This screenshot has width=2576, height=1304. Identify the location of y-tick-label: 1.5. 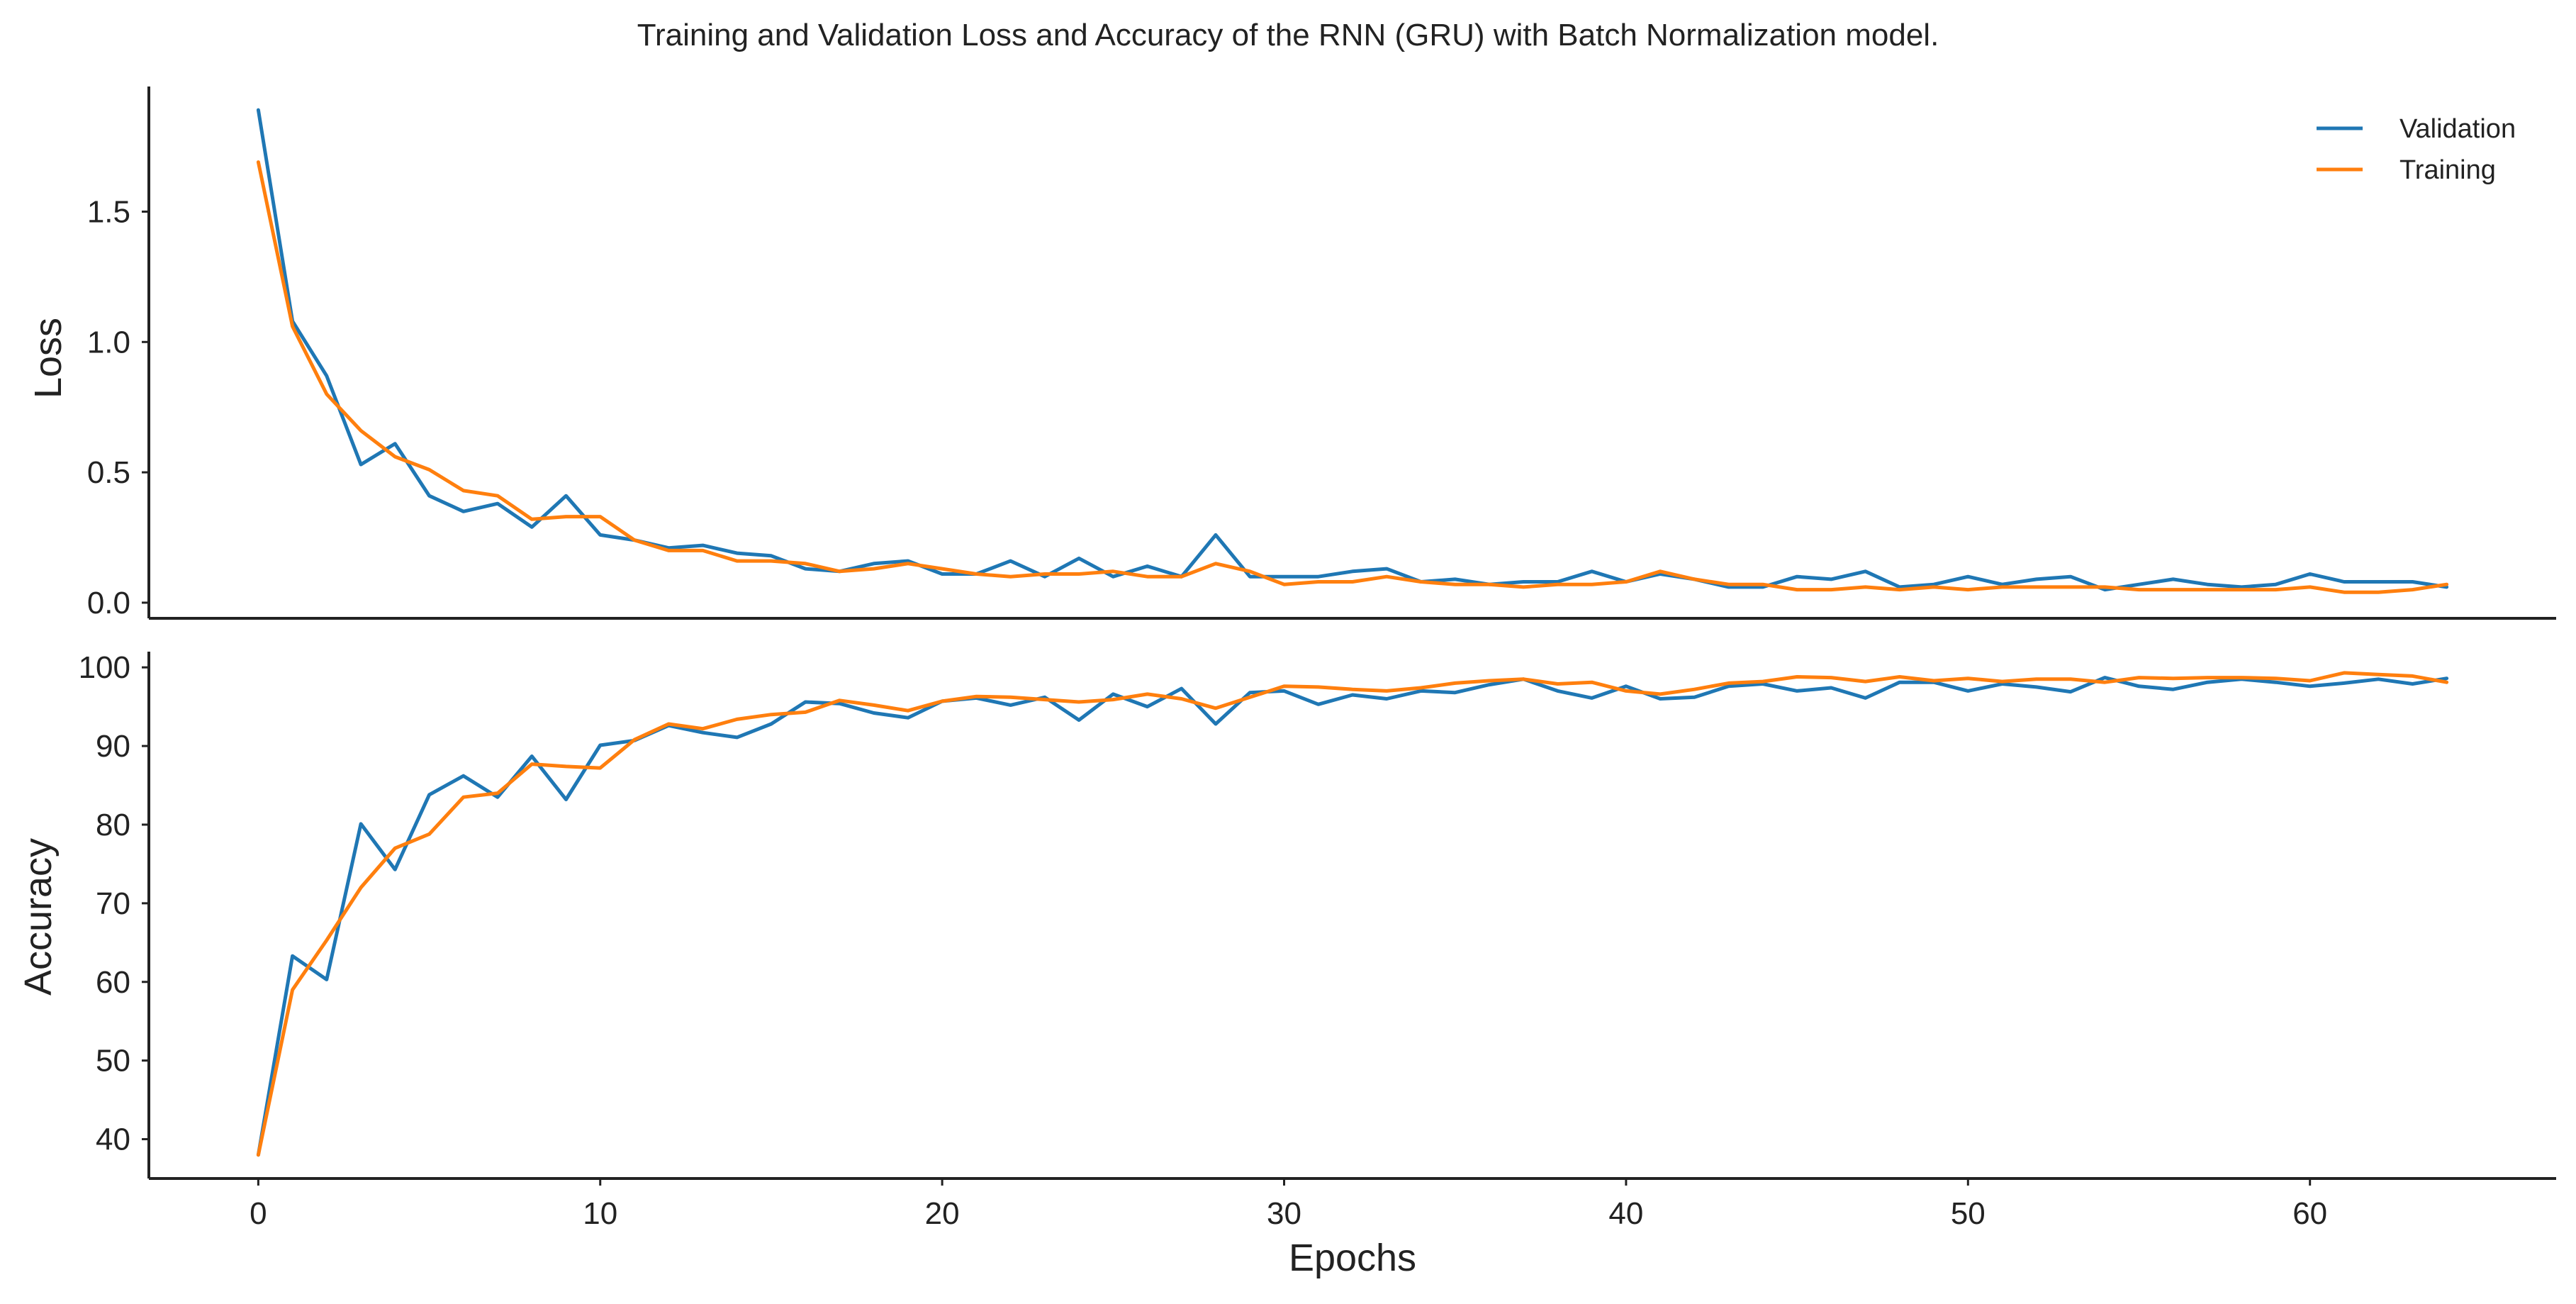
(108, 211).